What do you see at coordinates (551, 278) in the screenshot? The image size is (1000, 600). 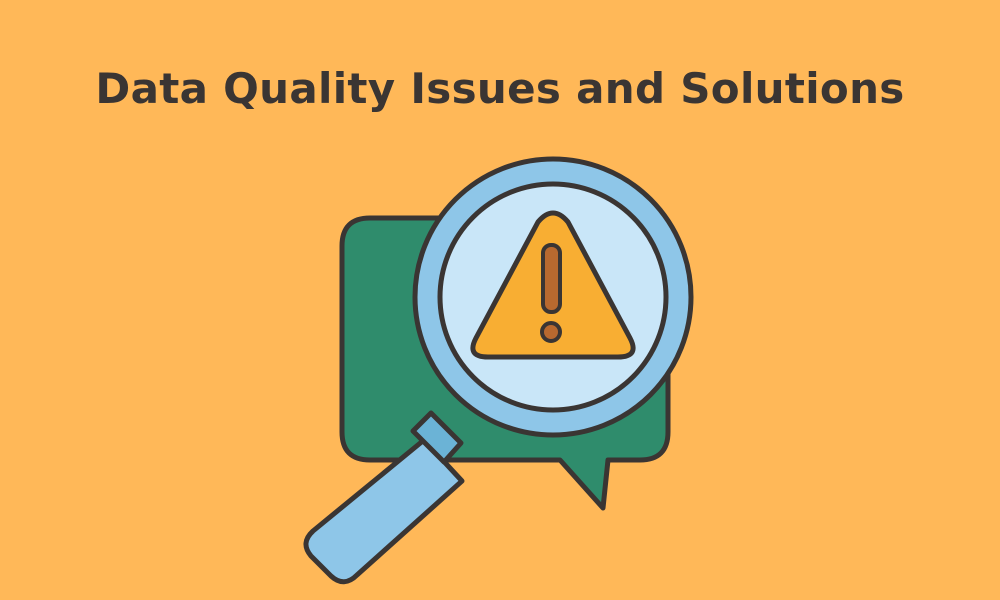 I see `exclamation-bar` at bounding box center [551, 278].